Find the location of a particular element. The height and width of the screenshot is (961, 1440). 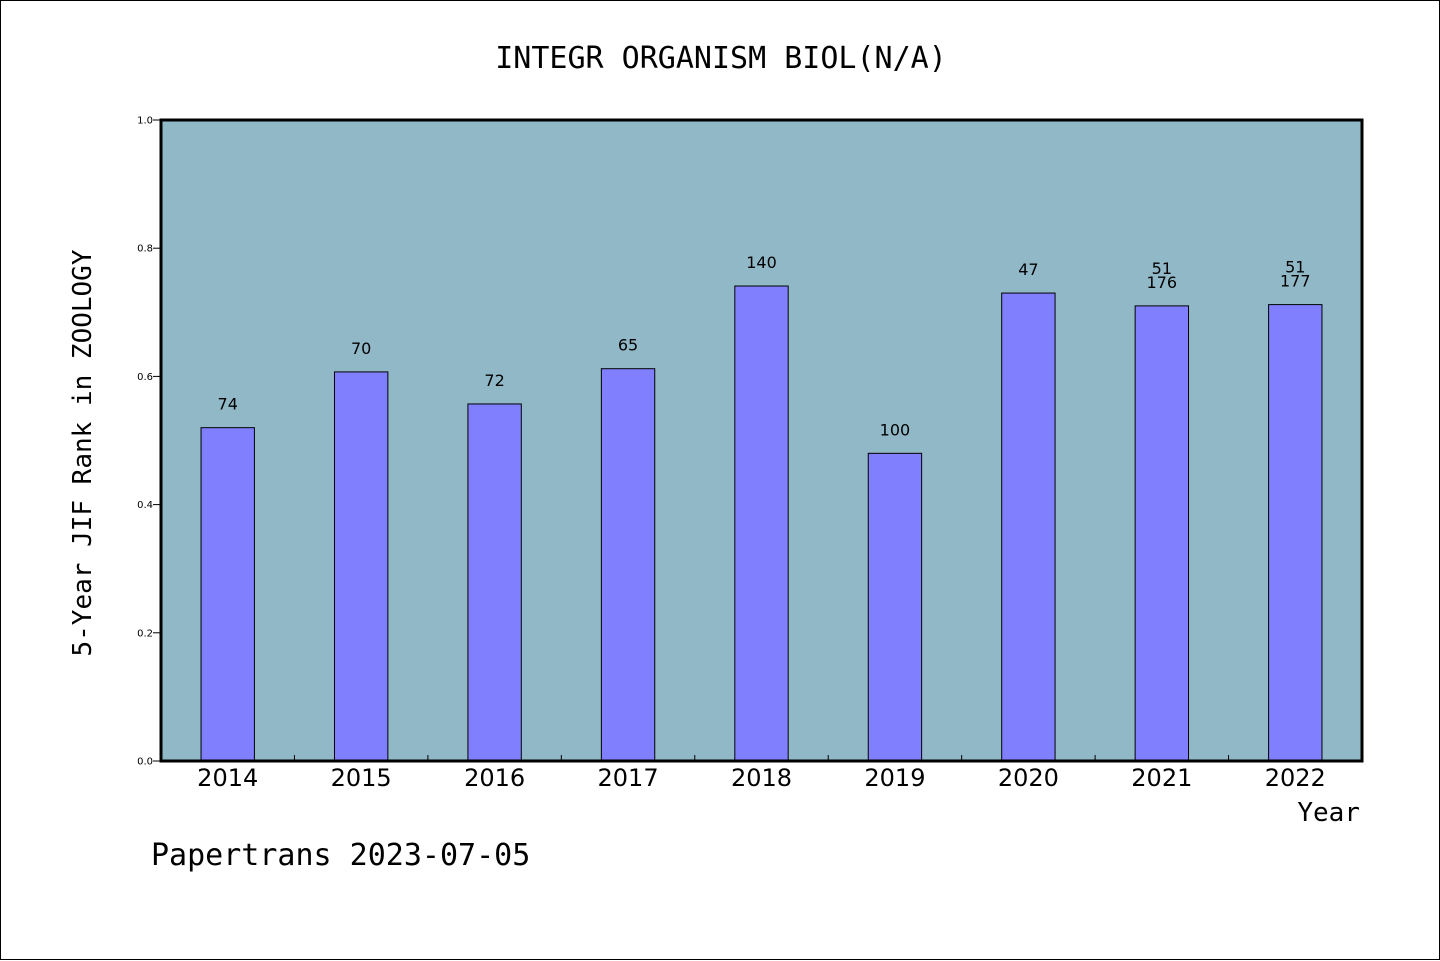

x-tick-label: 2019 is located at coordinates (894, 778).